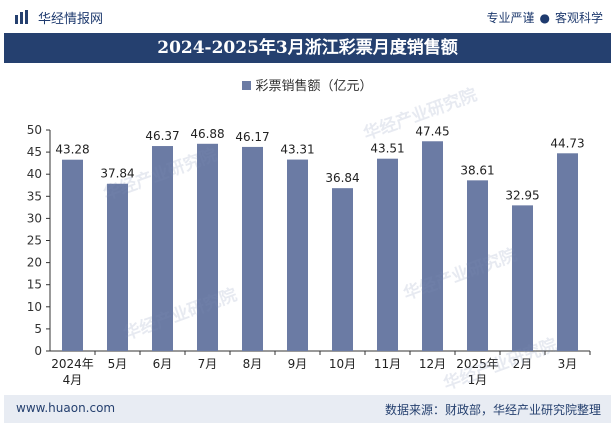  What do you see at coordinates (387, 149) in the screenshot?
I see `data-label: 43.51` at bounding box center [387, 149].